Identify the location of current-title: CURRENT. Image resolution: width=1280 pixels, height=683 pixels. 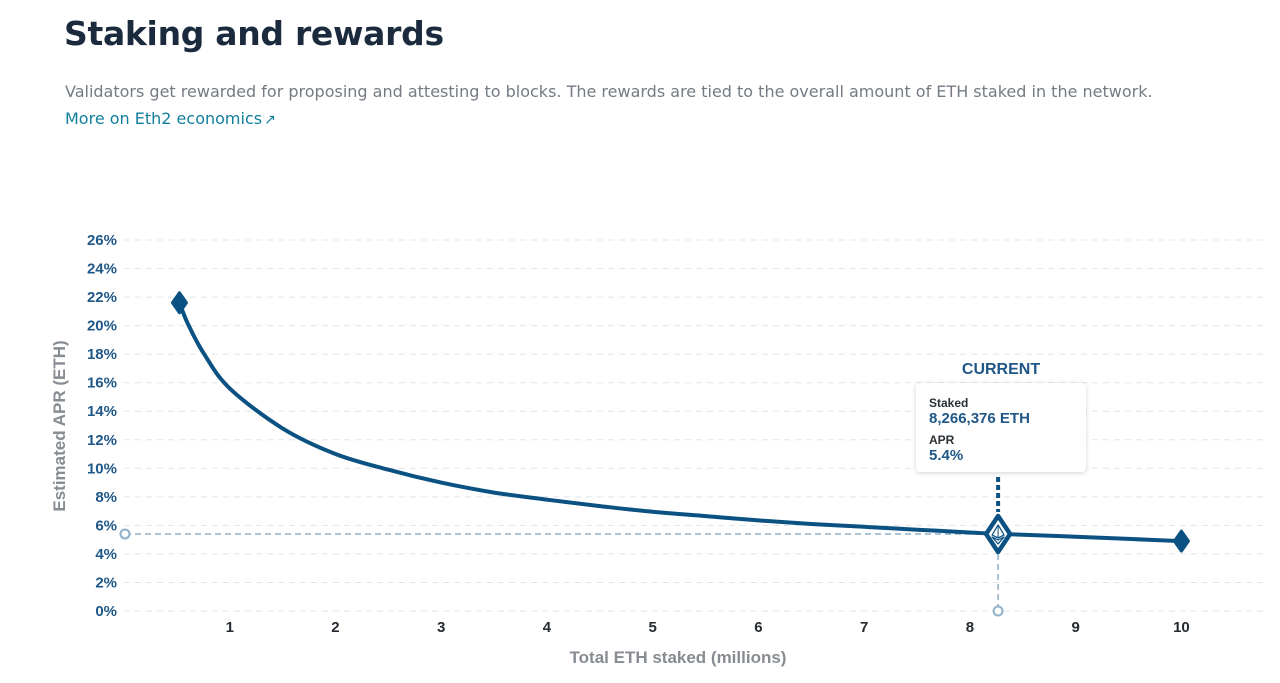
(1001, 369).